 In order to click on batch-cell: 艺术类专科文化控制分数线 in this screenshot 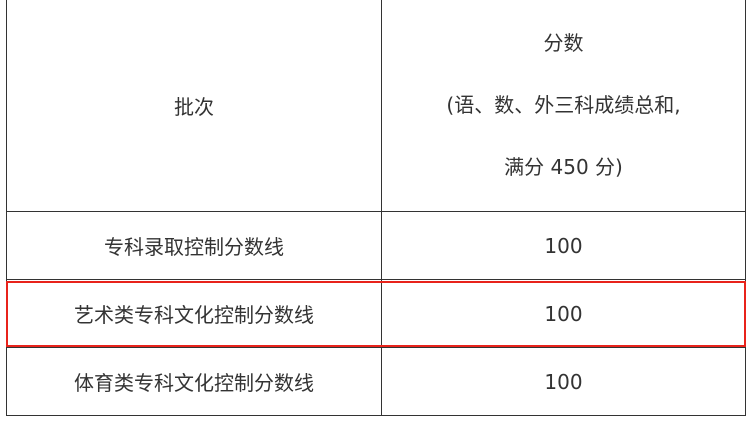, I will do `click(194, 313)`.